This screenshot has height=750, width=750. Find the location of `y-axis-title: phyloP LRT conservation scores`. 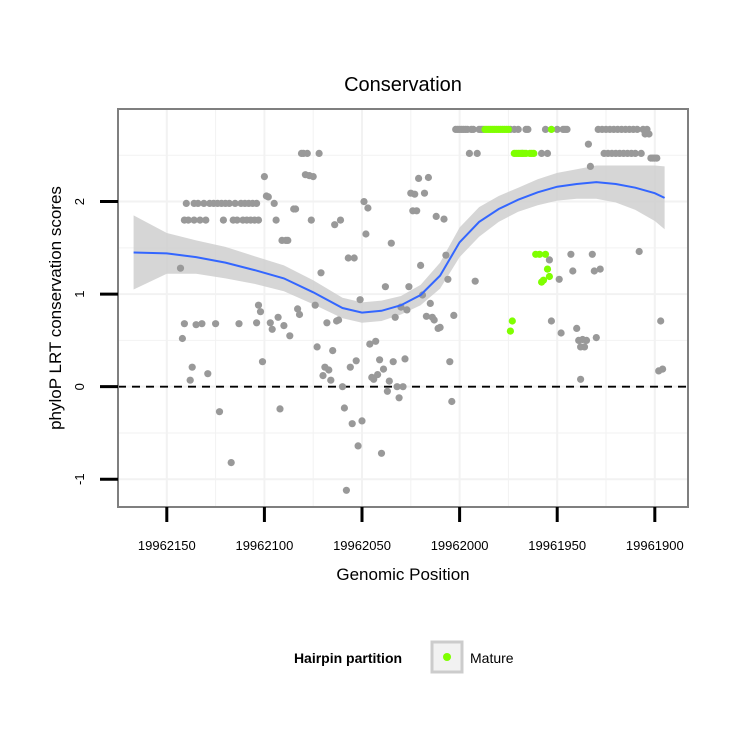

y-axis-title: phyloP LRT conservation scores is located at coordinates (55, 308).